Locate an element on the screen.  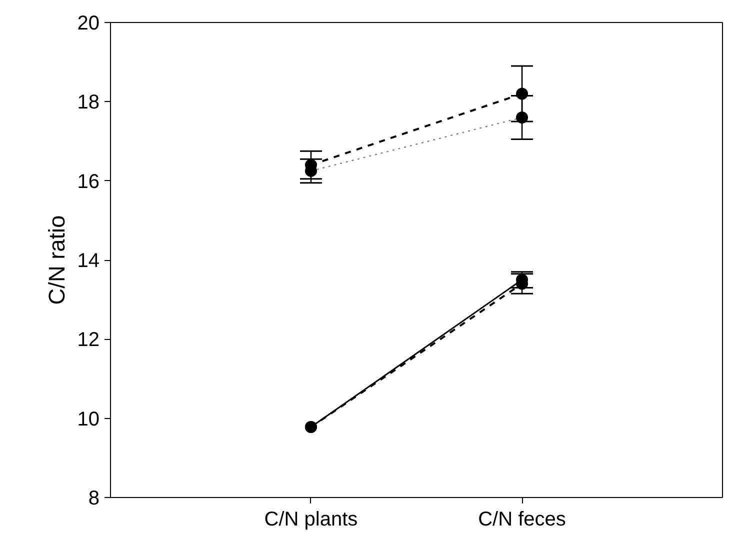
y-tick-label: 16 is located at coordinates (88, 181).